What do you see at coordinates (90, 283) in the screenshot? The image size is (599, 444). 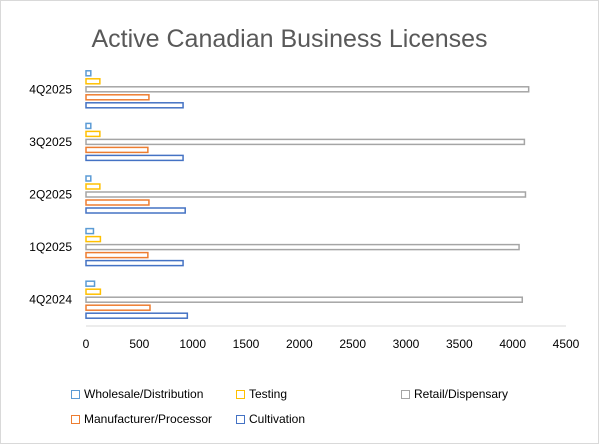 I see `bar-wholesale-distribution-4q2024` at bounding box center [90, 283].